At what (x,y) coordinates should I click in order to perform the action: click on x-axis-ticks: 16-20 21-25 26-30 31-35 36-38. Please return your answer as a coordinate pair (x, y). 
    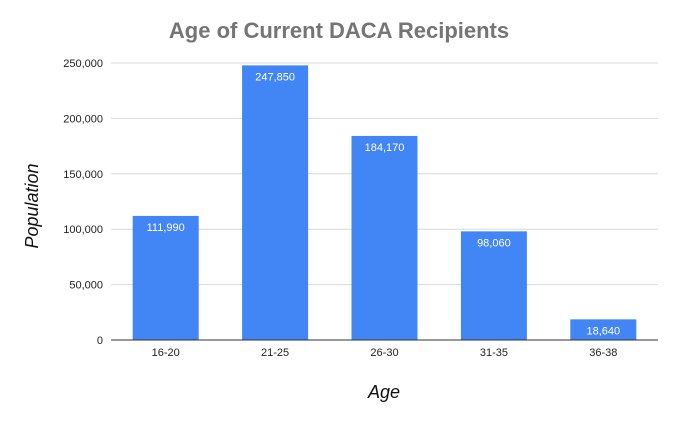
    Looking at the image, I should click on (385, 353).